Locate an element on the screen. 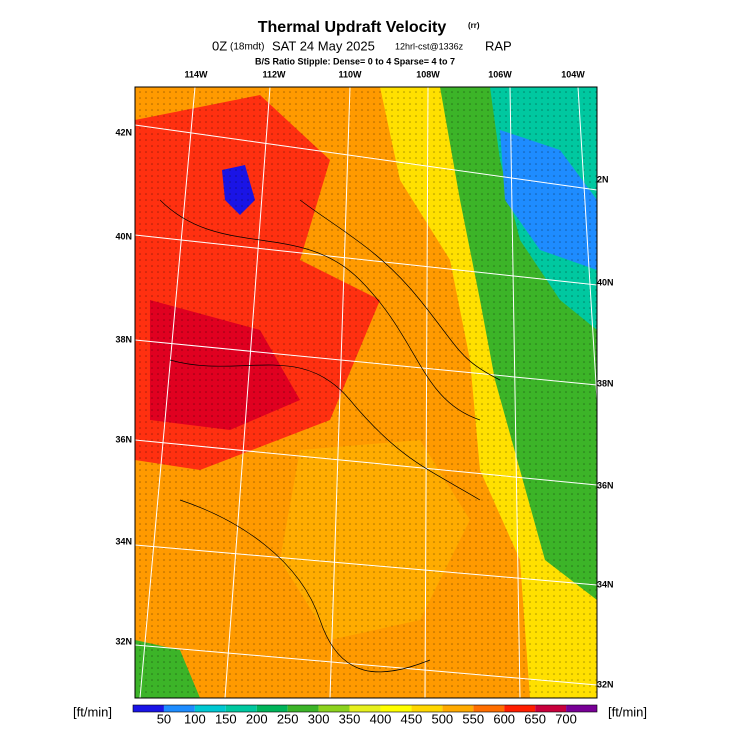  colorbar-frame is located at coordinates (365, 708).